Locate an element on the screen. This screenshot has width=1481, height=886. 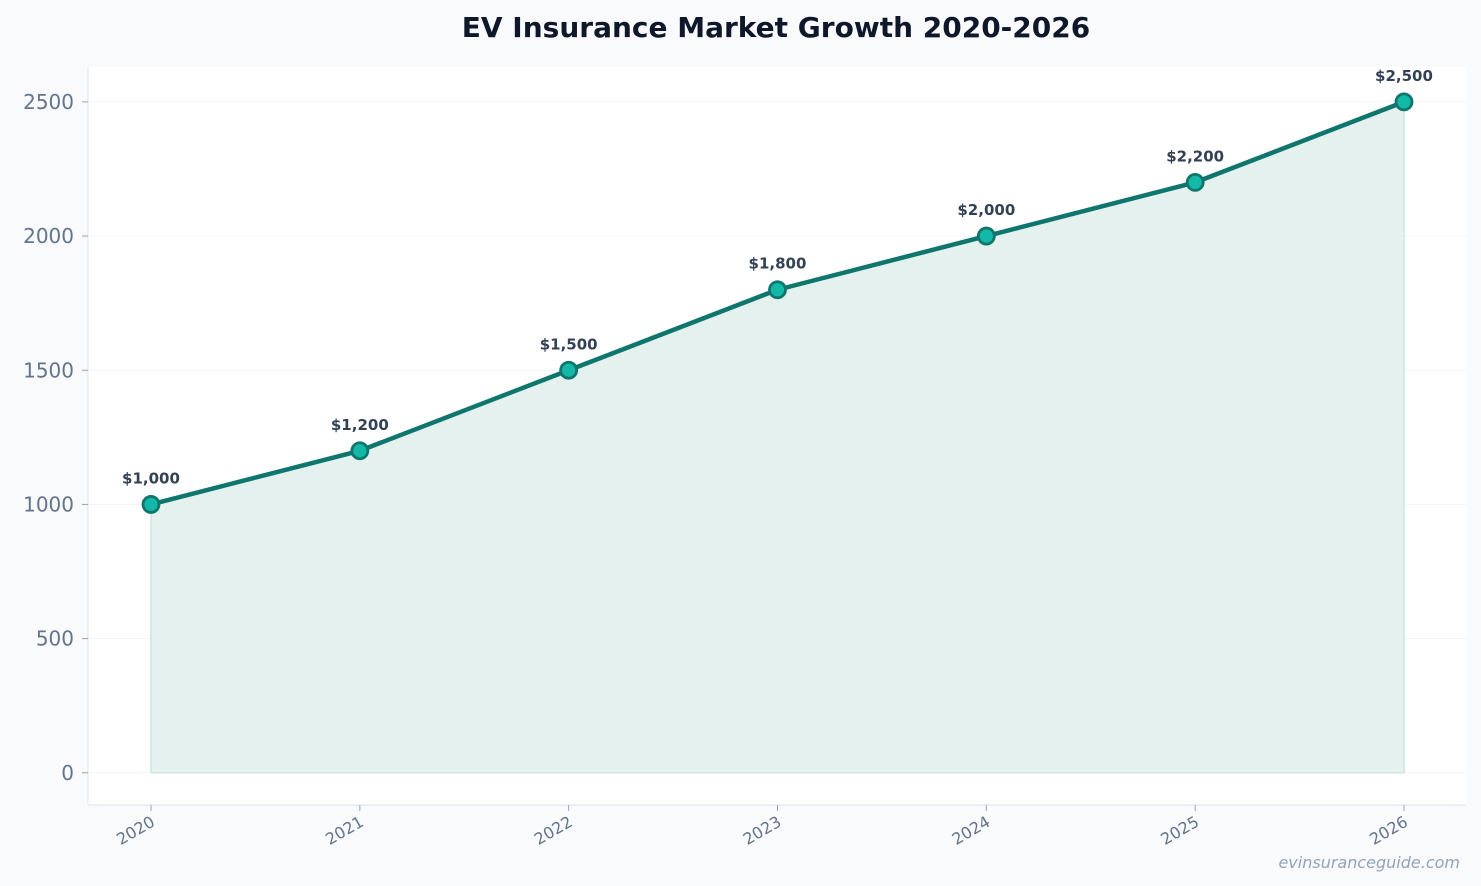
data-label: $2,200 is located at coordinates (1195, 156).